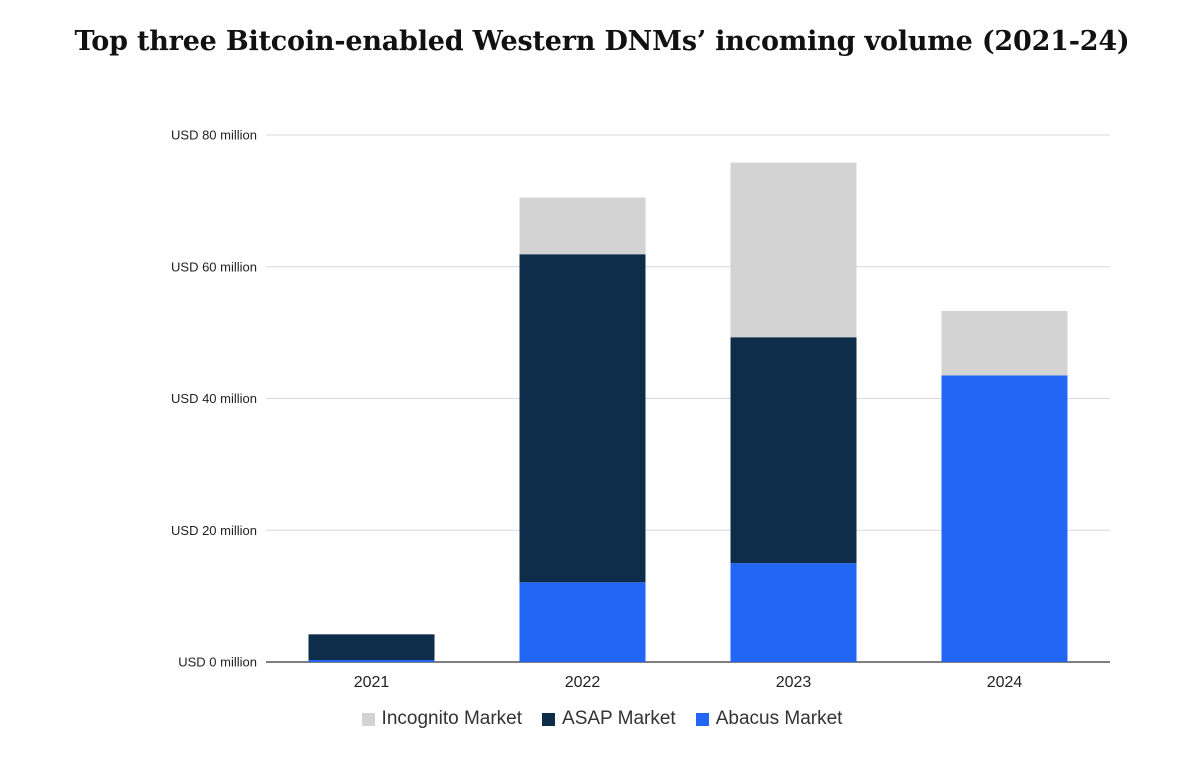 The image size is (1204, 761). I want to click on bar-segment-abacus-market-2021, so click(371, 661).